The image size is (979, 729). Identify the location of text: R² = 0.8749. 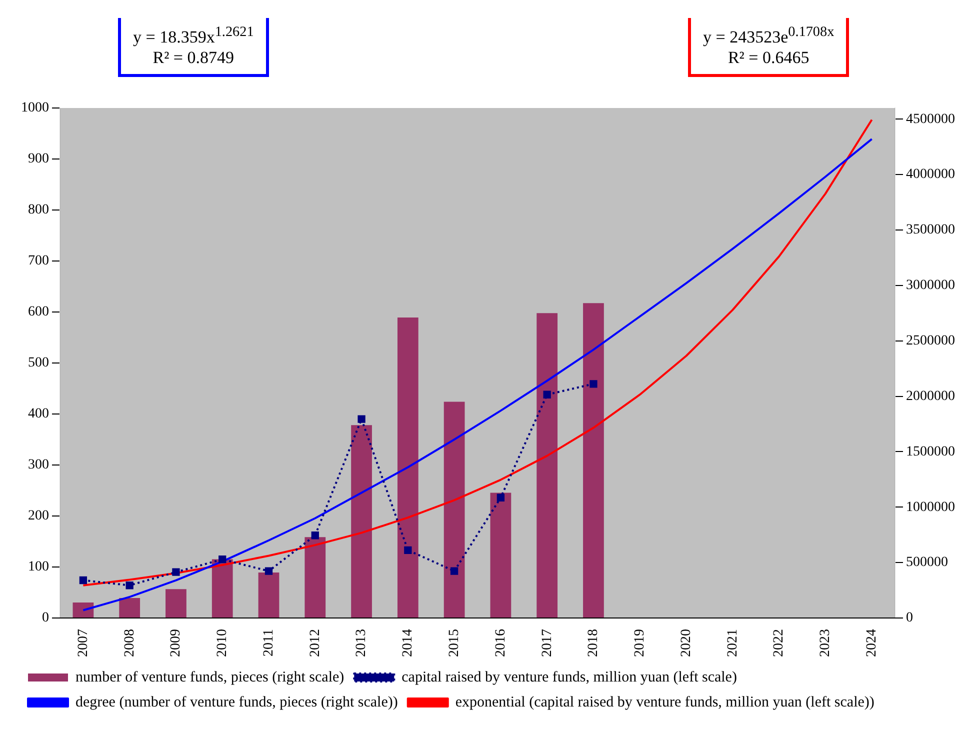
(194, 58).